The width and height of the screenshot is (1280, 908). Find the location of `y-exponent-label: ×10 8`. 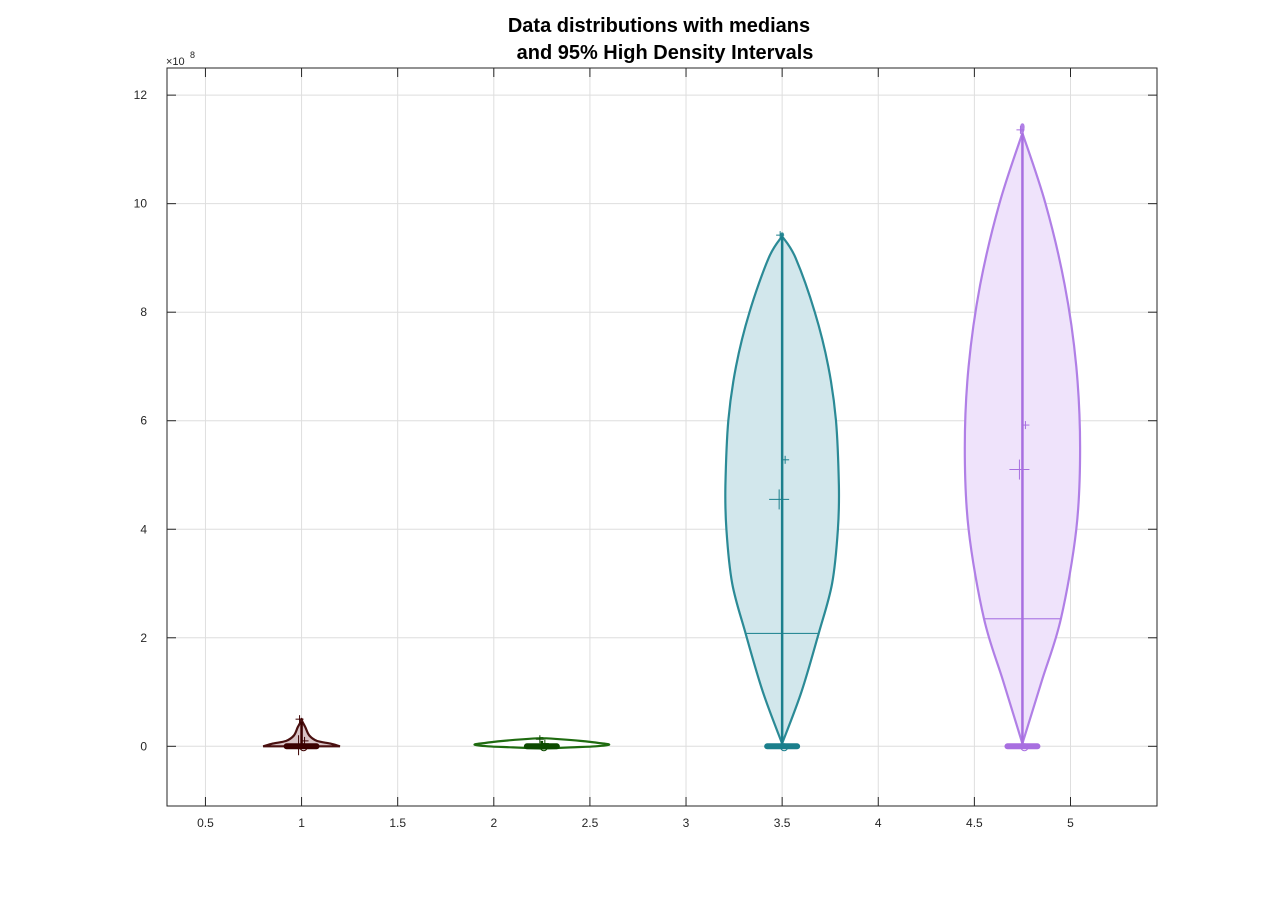

y-exponent-label: ×10 8 is located at coordinates (180, 59).